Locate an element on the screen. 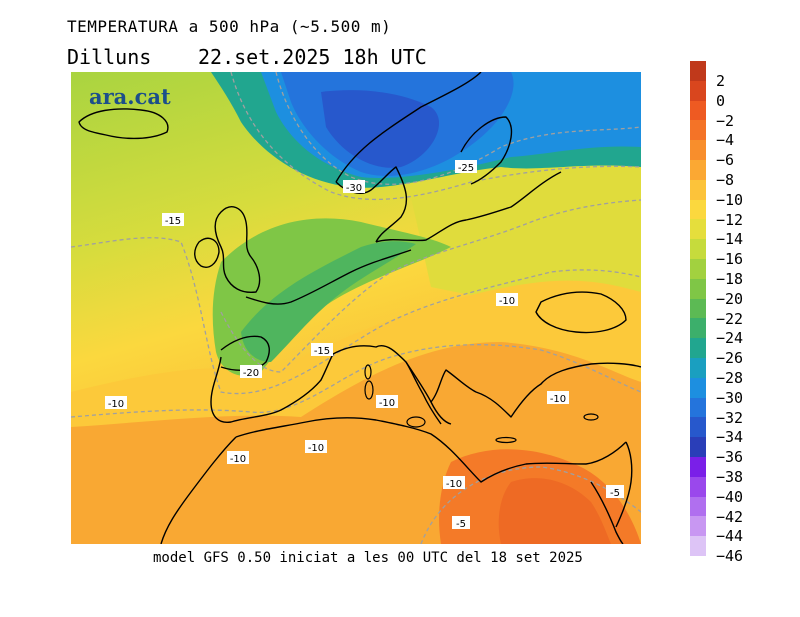 Image resolution: width=800 pixels, height=617 pixels. coast-scandinavia is located at coordinates (424, 157).